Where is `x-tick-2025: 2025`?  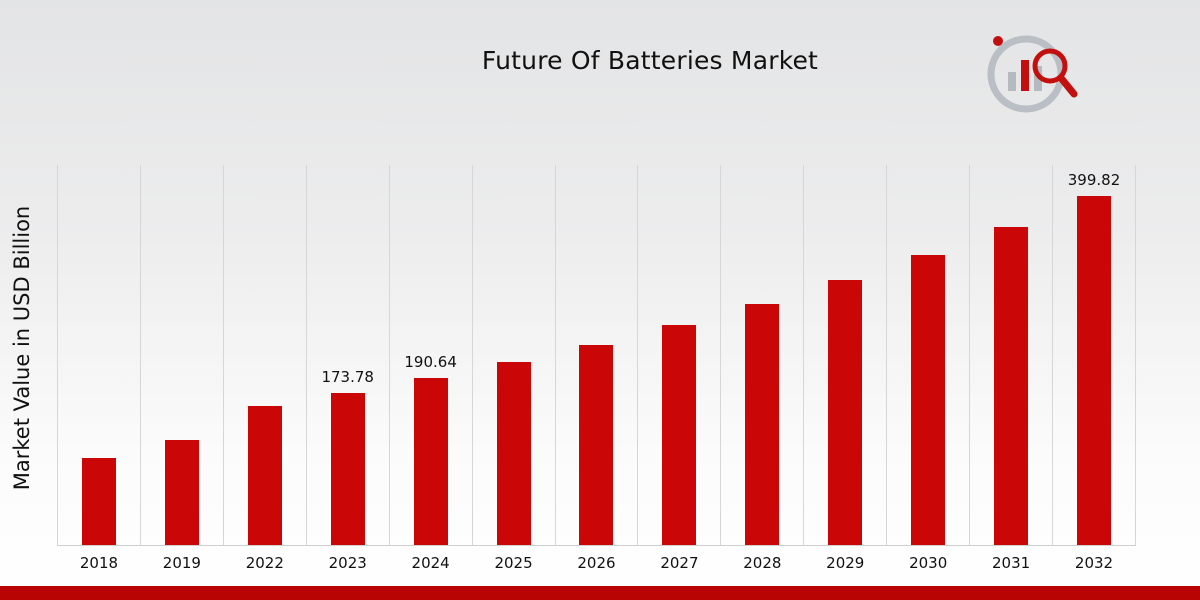 x-tick-2025: 2025 is located at coordinates (513, 563).